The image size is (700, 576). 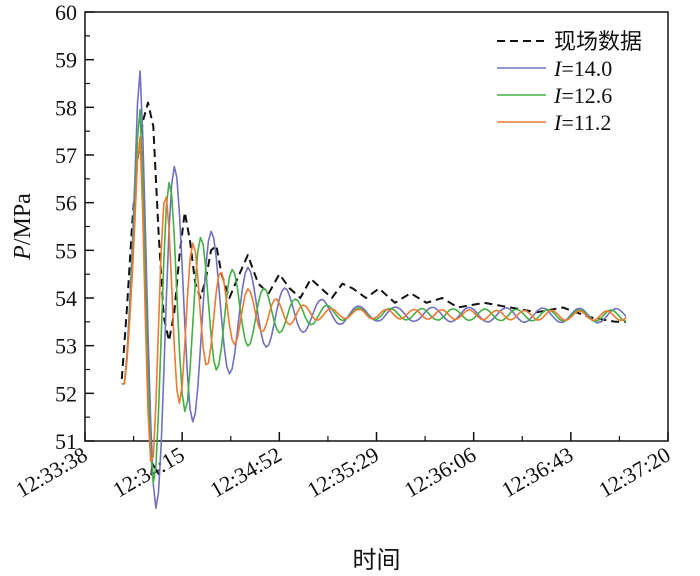 I want to click on y-tick-label: 57, so click(x=66, y=155).